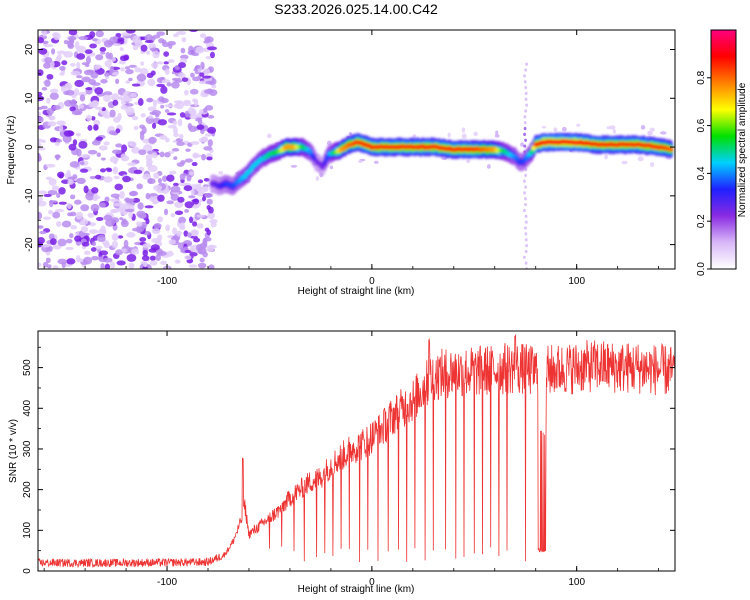 This screenshot has height=600, width=750. I want to click on snr-y-tick-label: 100, so click(27, 530).